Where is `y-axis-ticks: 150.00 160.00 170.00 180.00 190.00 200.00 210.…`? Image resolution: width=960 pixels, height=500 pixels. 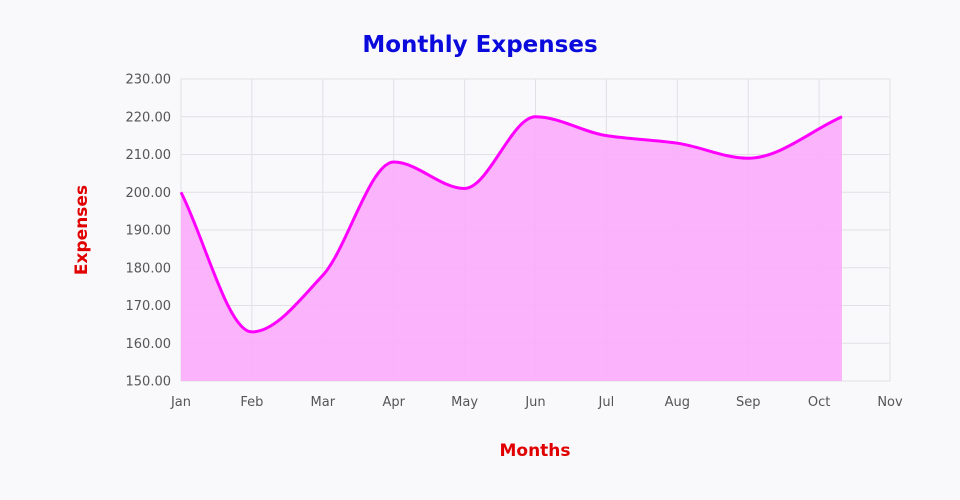
y-axis-ticks: 150.00 160.00 170.00 180.00 190.00 200.00 210.… is located at coordinates (149, 231).